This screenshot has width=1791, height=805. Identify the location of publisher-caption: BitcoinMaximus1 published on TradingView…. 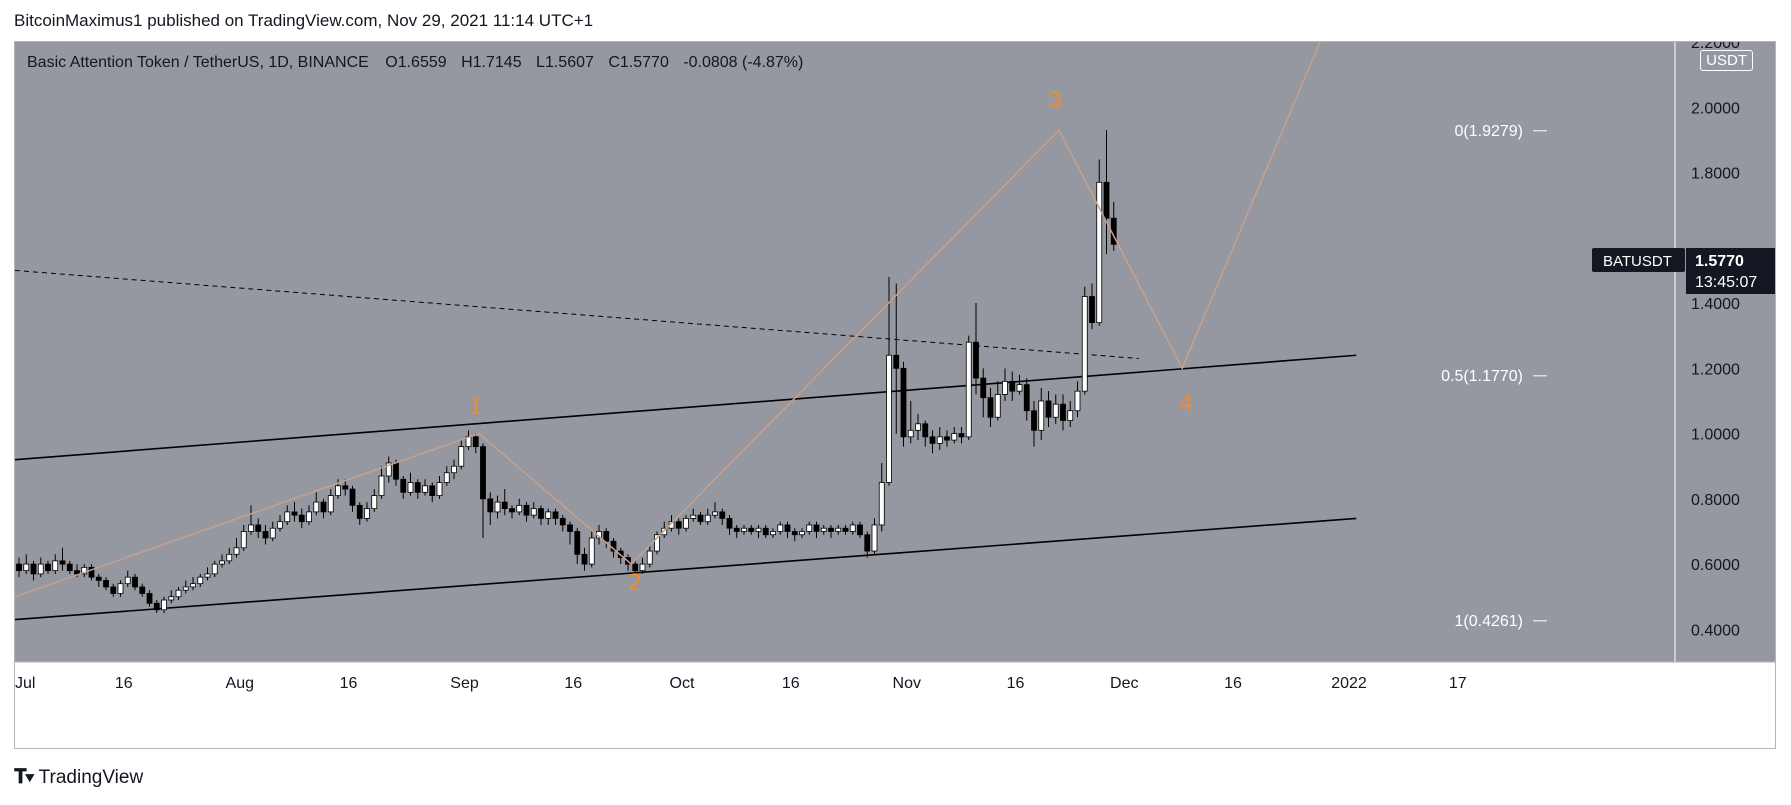
(304, 20).